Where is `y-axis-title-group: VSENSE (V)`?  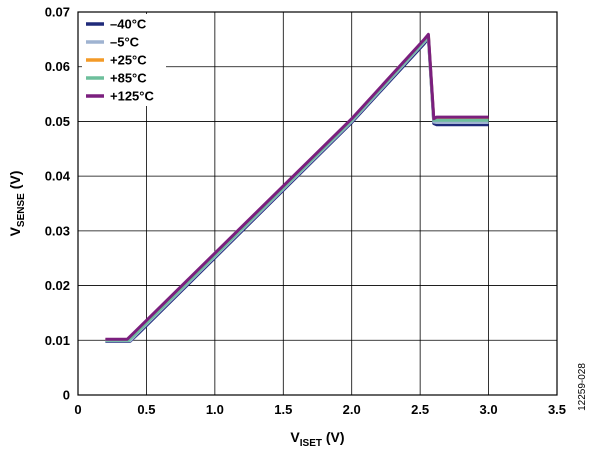
y-axis-title-group: VSENSE (V) is located at coordinates (17, 204).